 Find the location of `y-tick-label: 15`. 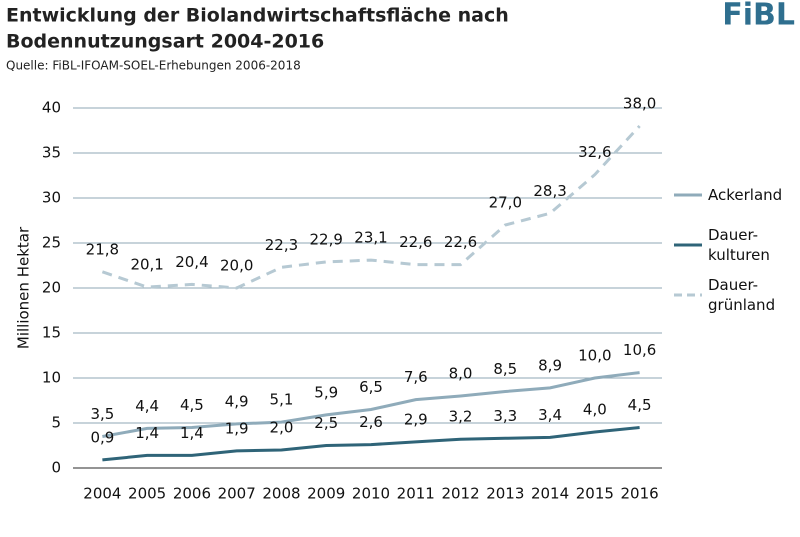

y-tick-label: 15 is located at coordinates (51, 333).